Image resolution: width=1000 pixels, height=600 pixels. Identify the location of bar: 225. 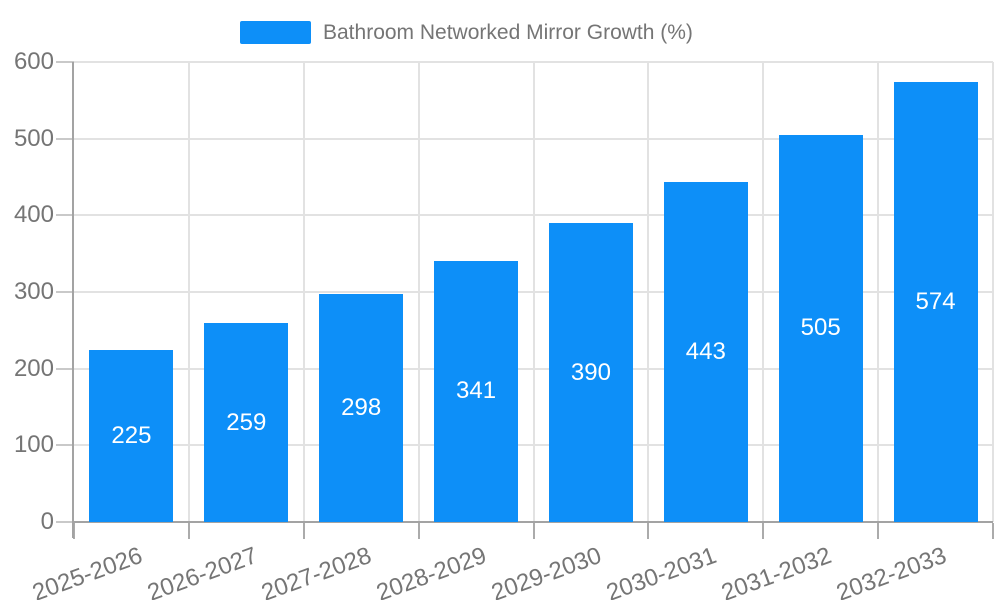
(131, 435).